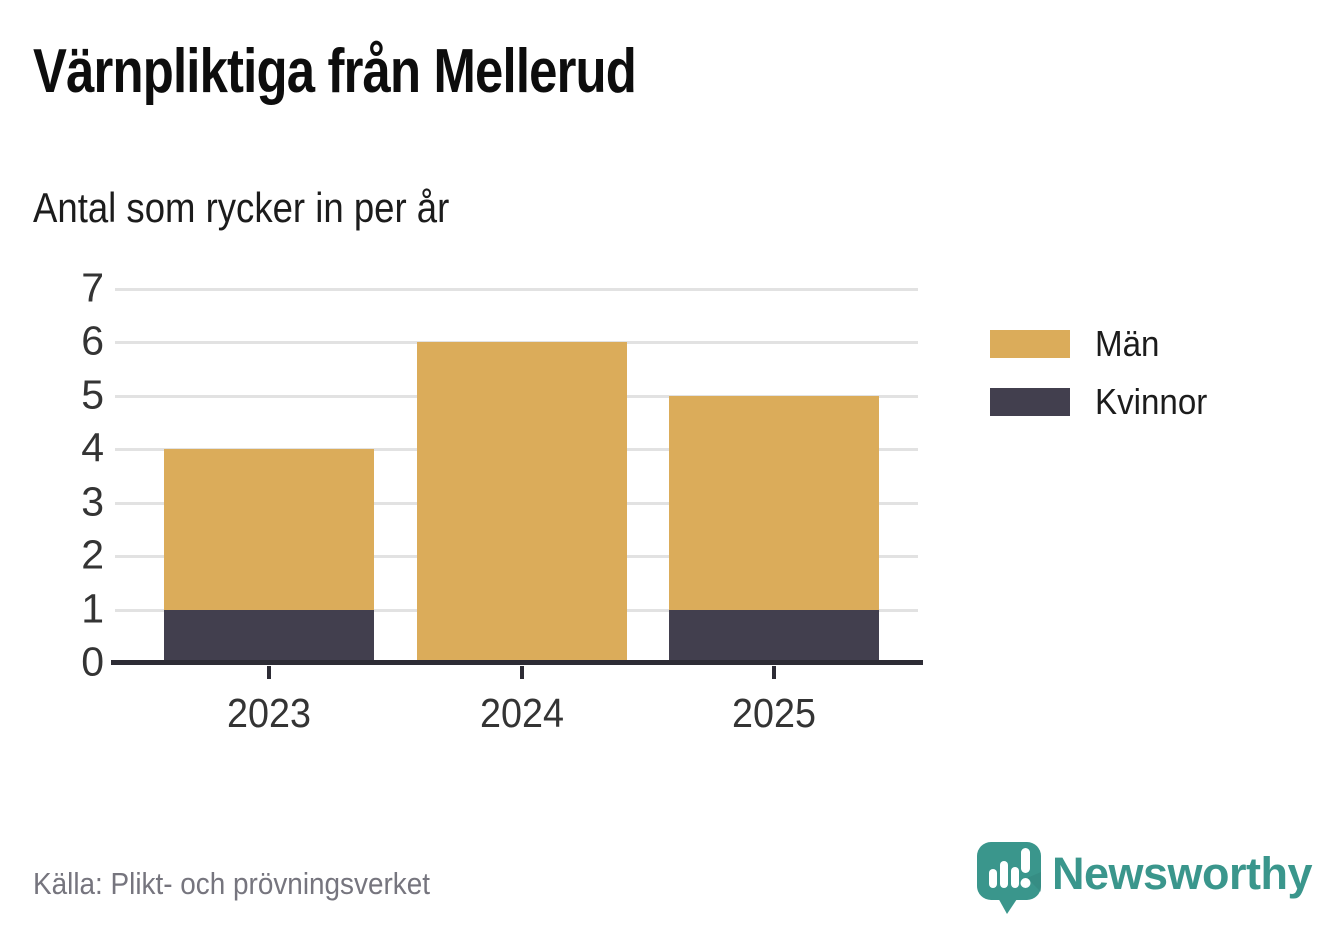 The width and height of the screenshot is (1322, 939). What do you see at coordinates (335, 71) in the screenshot?
I see `page-title: Värnpliktiga från Mellerud` at bounding box center [335, 71].